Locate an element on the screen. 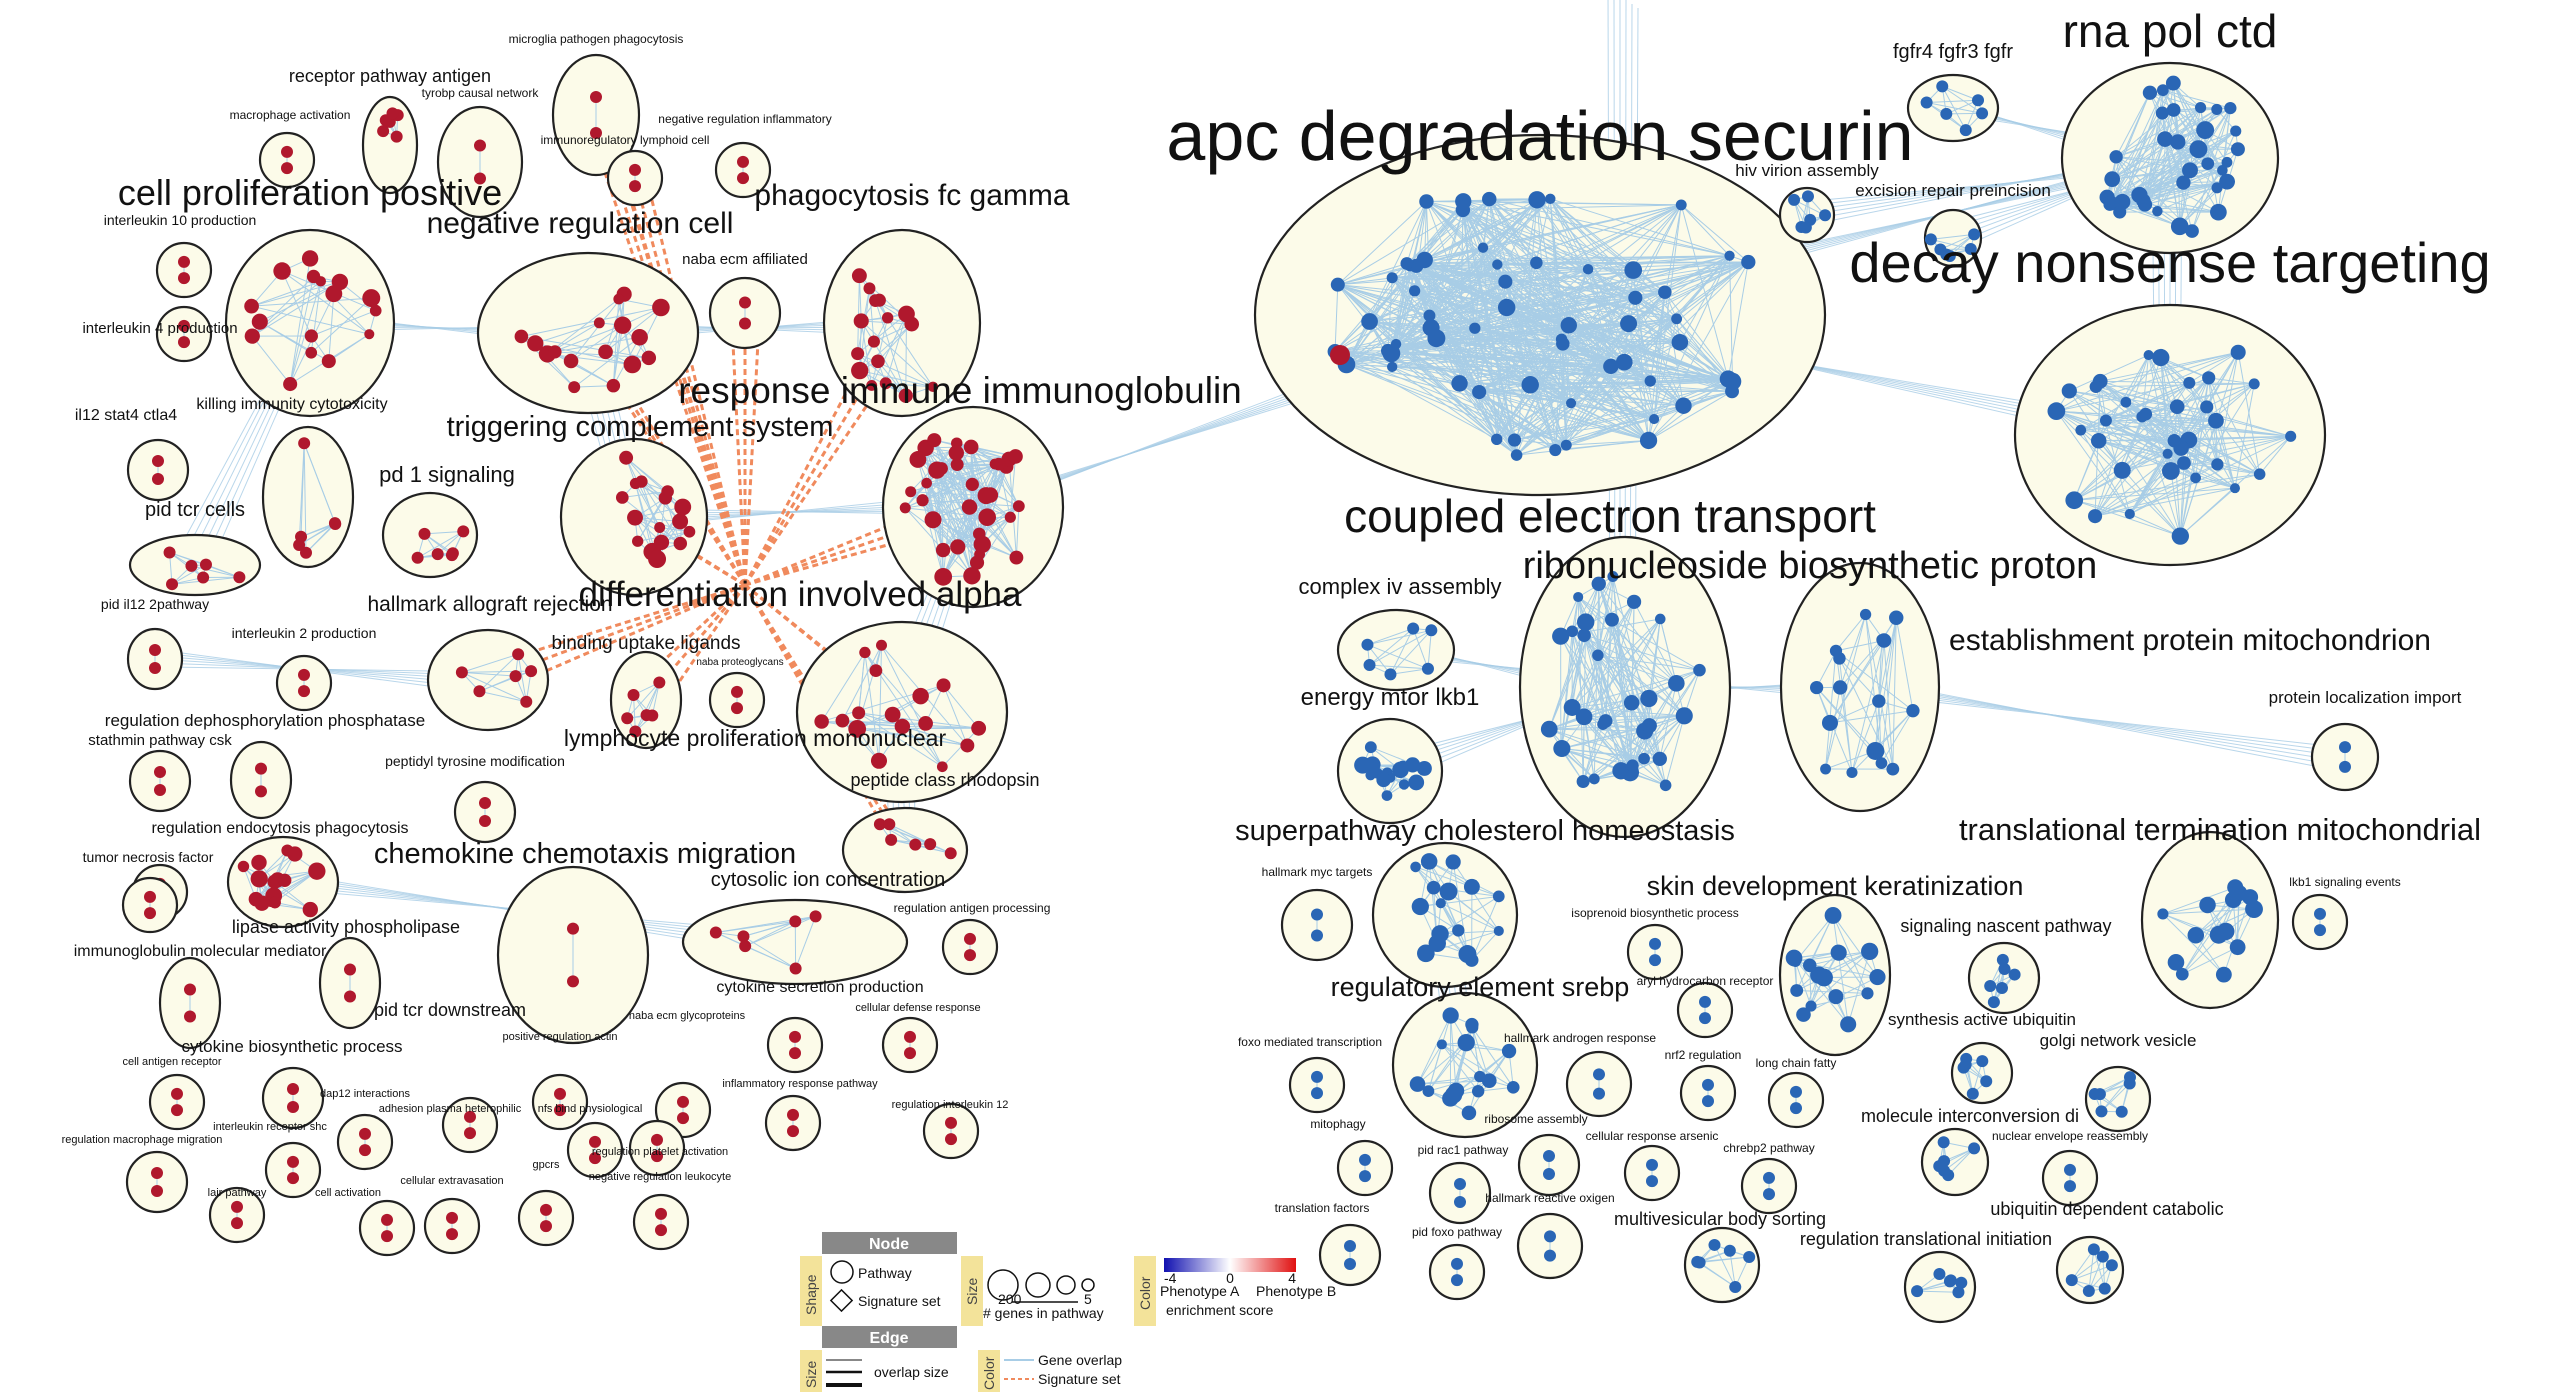 This screenshot has height=1392, width=2550. cluster-label-arylh: aryl hydrocarbon receptor is located at coordinates (1705, 981).